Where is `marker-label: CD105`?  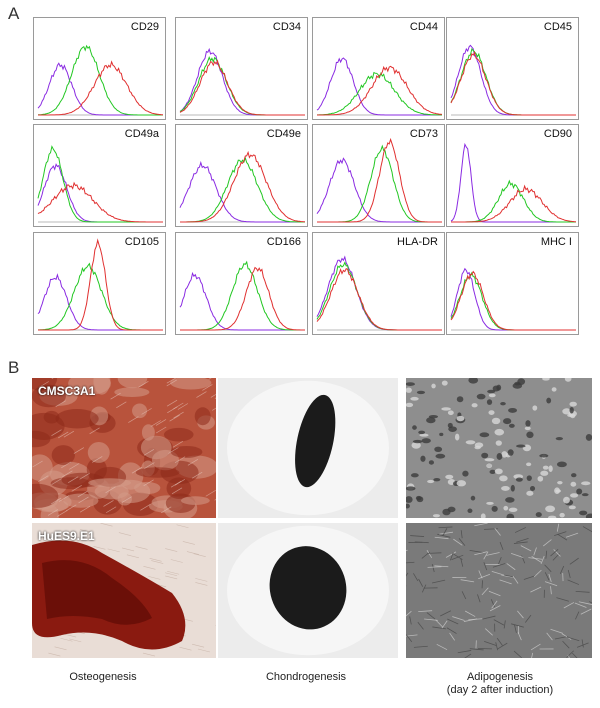
marker-label: CD105 is located at coordinates (141, 242).